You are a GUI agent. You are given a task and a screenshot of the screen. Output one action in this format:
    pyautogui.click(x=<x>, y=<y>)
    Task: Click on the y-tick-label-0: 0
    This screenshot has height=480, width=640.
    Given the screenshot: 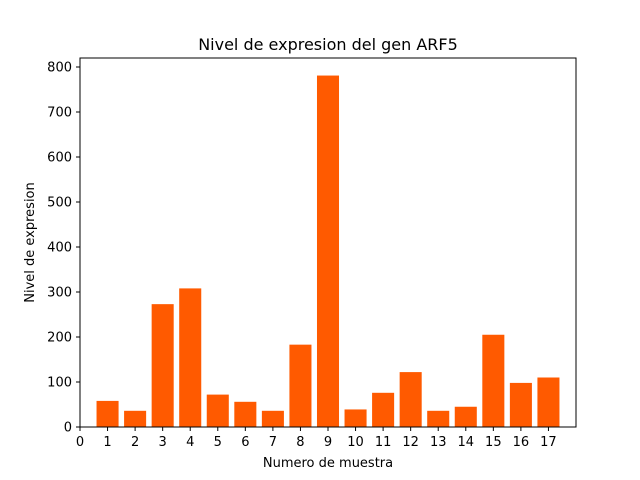 What is the action you would take?
    pyautogui.click(x=68, y=428)
    